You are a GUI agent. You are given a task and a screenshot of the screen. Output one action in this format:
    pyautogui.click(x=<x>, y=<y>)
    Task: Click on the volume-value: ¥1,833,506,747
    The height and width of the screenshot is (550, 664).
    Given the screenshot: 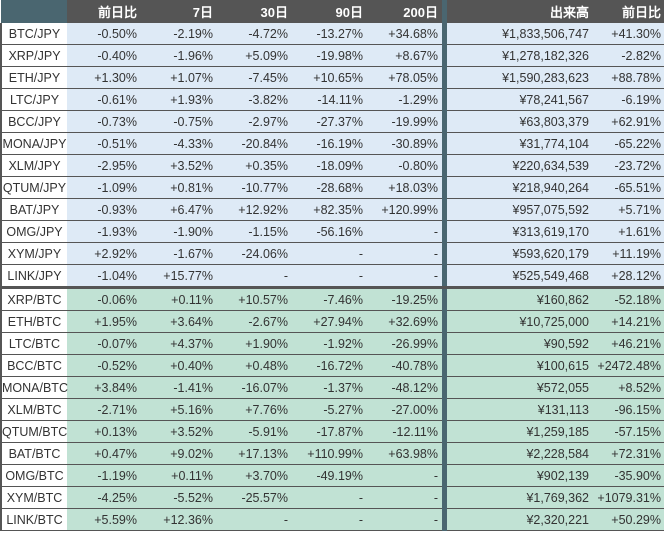 What is the action you would take?
    pyautogui.click(x=520, y=34)
    